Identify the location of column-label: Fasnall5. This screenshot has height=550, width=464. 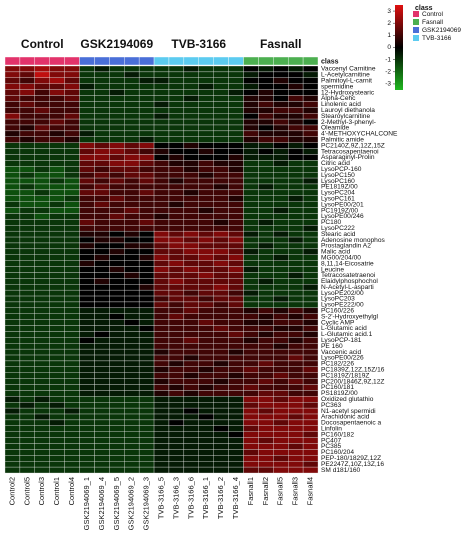
(280, 491).